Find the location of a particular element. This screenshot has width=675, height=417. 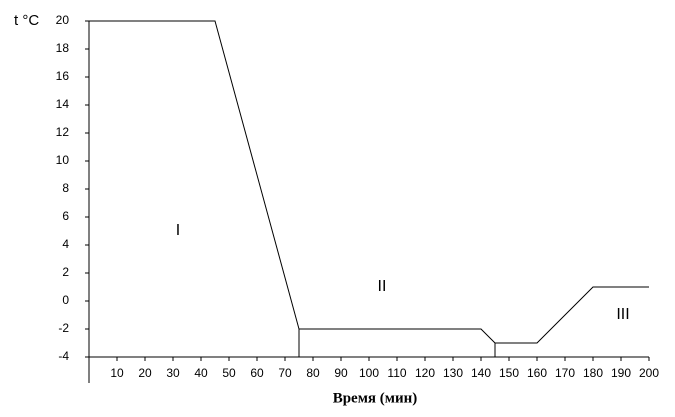

x-tick-label: 50 is located at coordinates (229, 373).